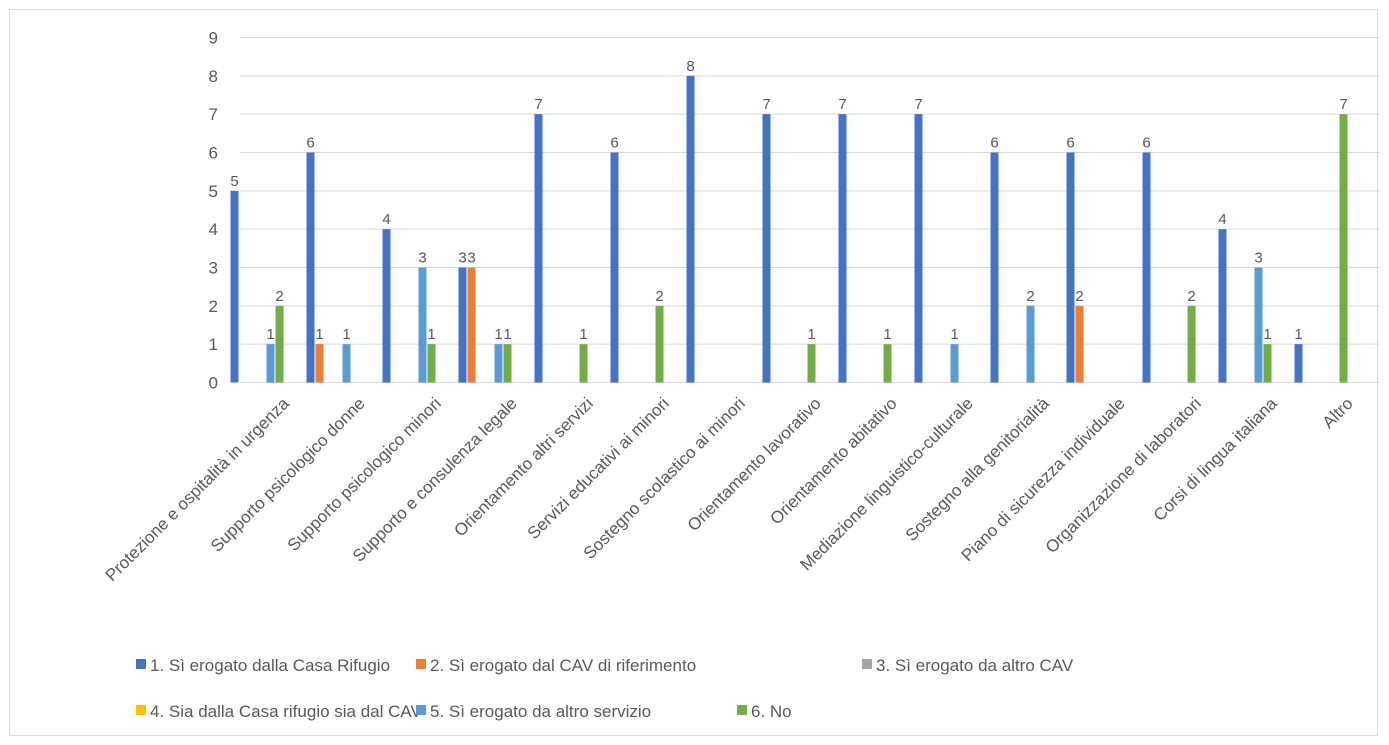 This screenshot has height=745, width=1389. Describe the element at coordinates (213, 114) in the screenshot. I see `y-tick-label: 7` at that location.